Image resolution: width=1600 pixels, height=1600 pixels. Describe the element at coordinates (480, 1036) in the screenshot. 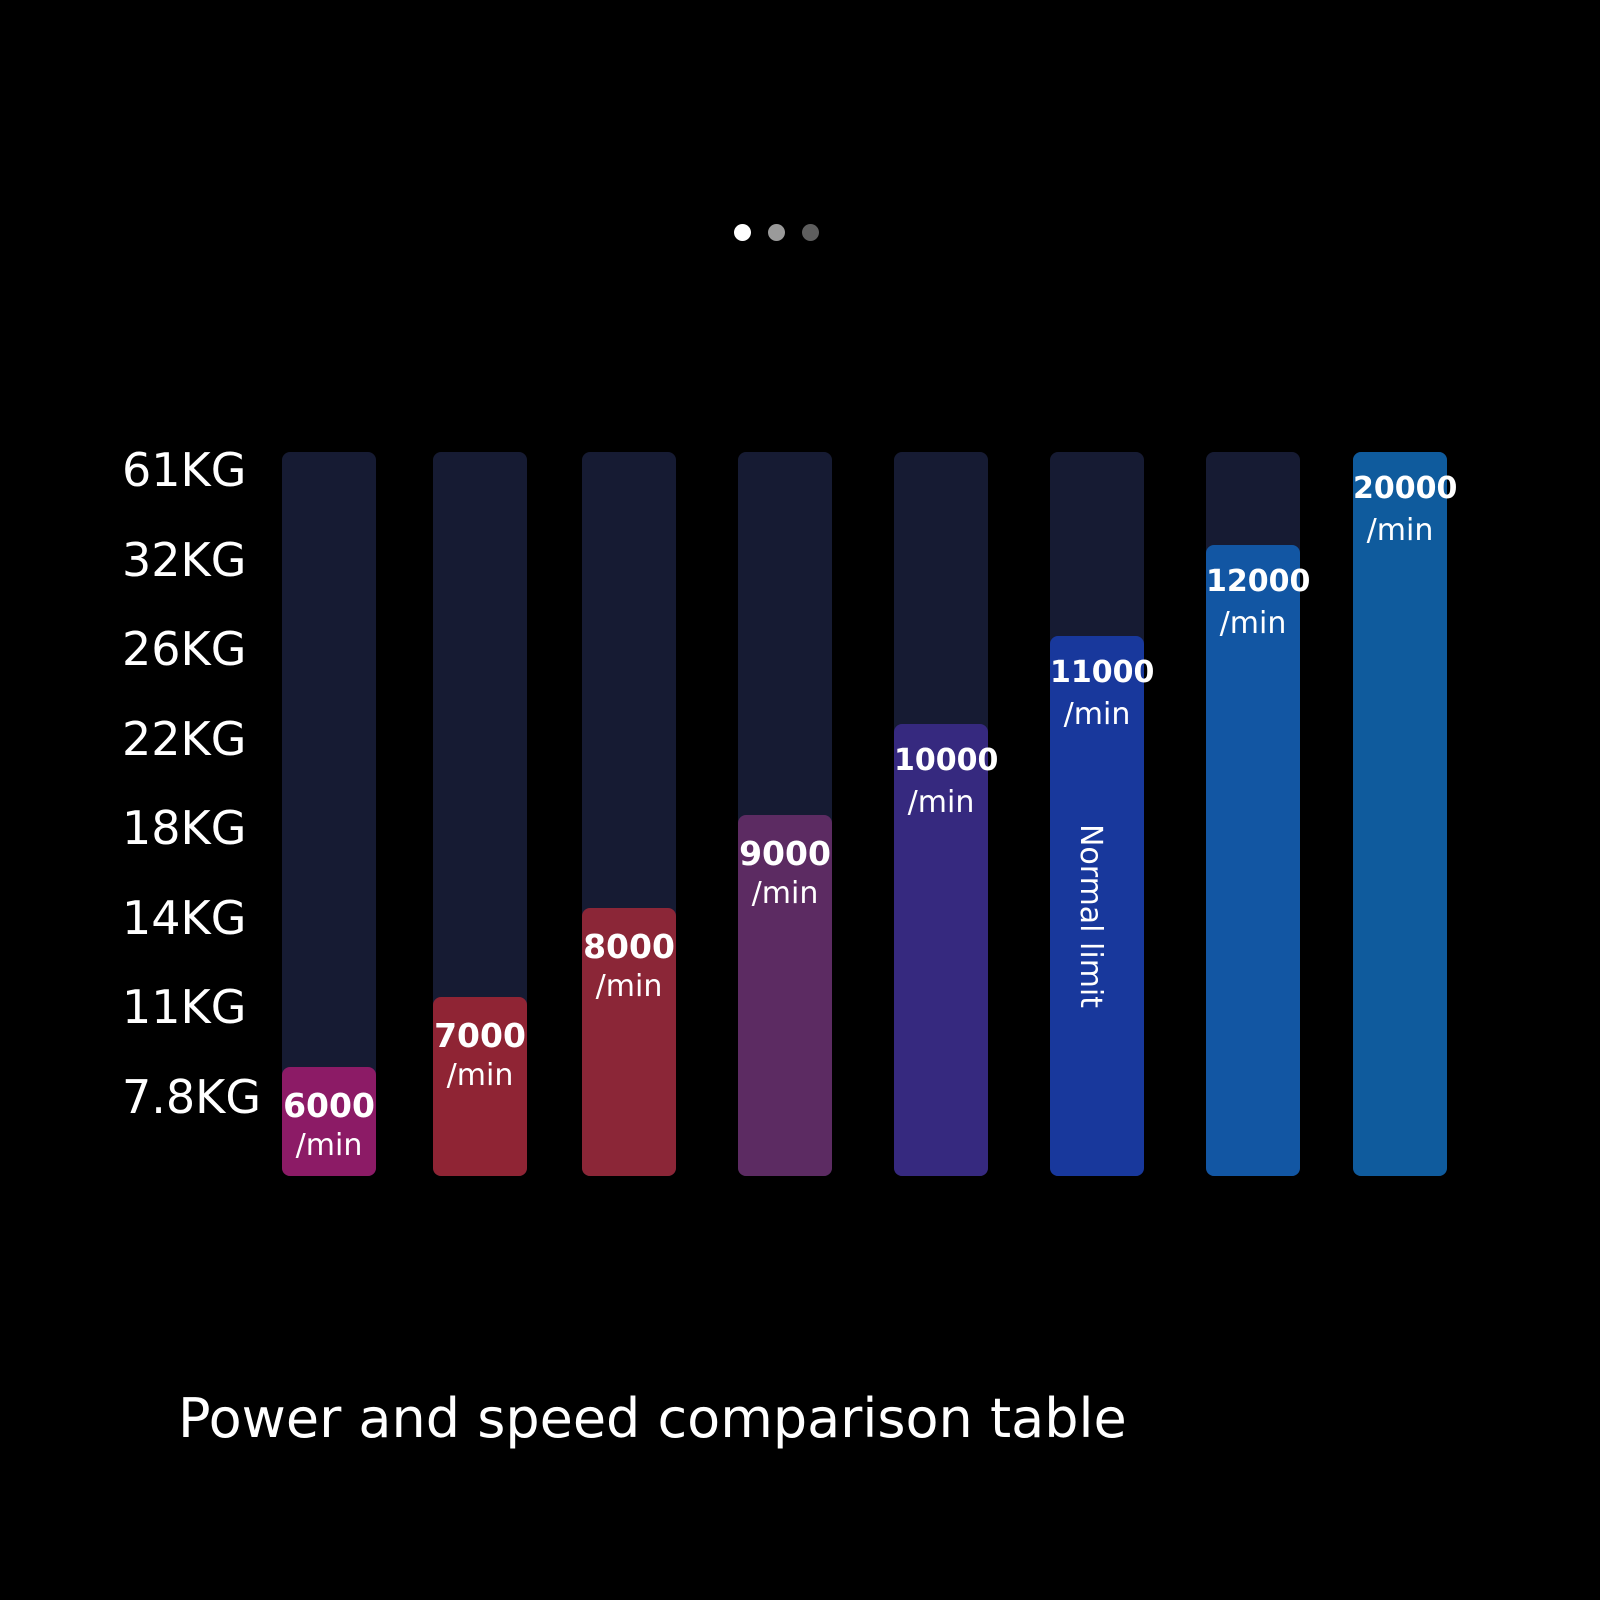

I see `bar-value-label: 7000` at that location.